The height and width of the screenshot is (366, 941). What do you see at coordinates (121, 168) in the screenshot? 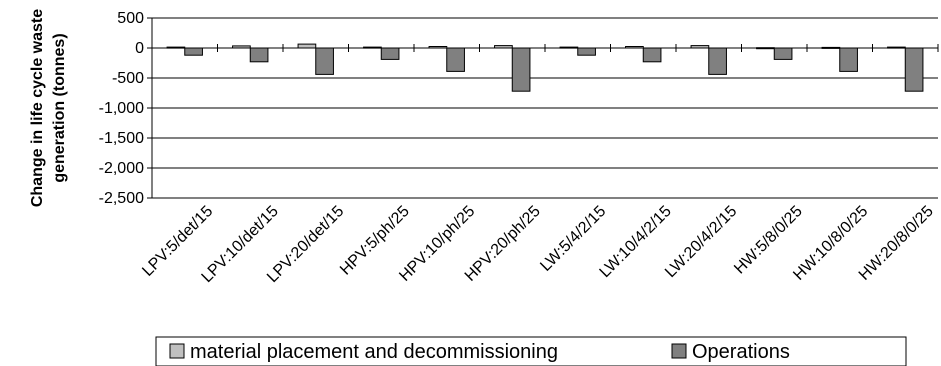
I see `y-tick-label: -2,000` at bounding box center [121, 168].